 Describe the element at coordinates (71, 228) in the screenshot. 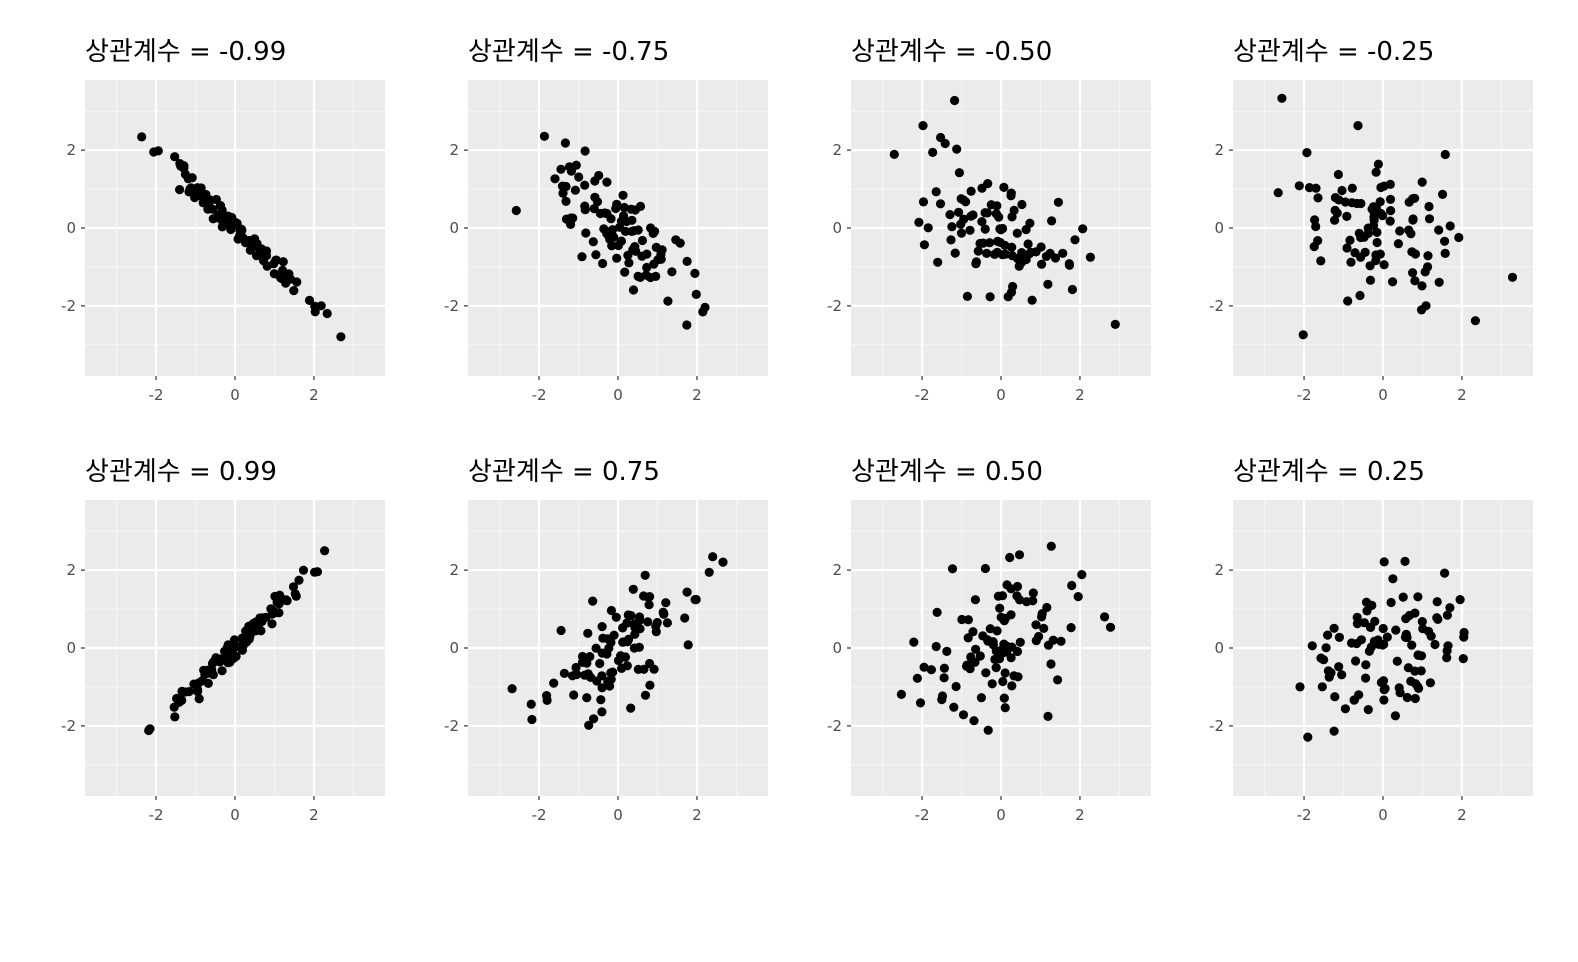

I see `y-tick-label: 0` at that location.